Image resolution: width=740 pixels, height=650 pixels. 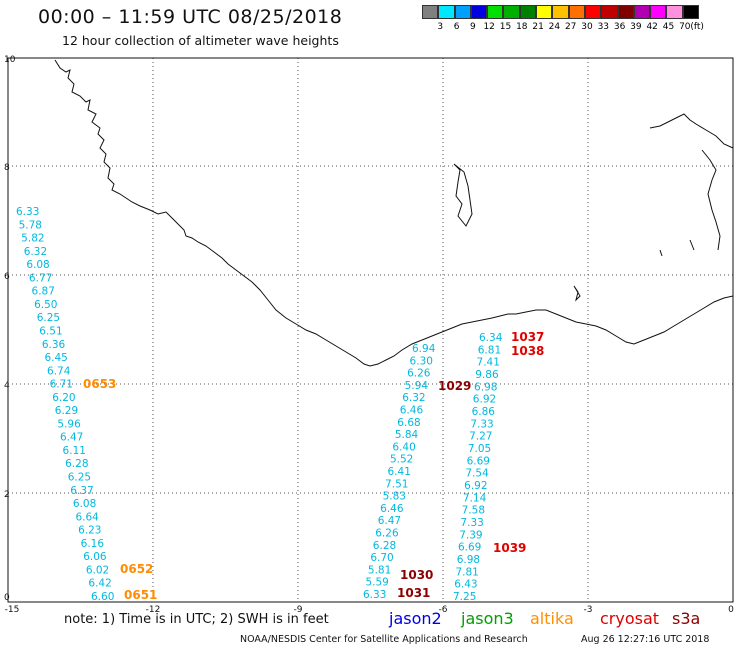 I want to click on track1-value: 6.06, so click(x=95, y=557).